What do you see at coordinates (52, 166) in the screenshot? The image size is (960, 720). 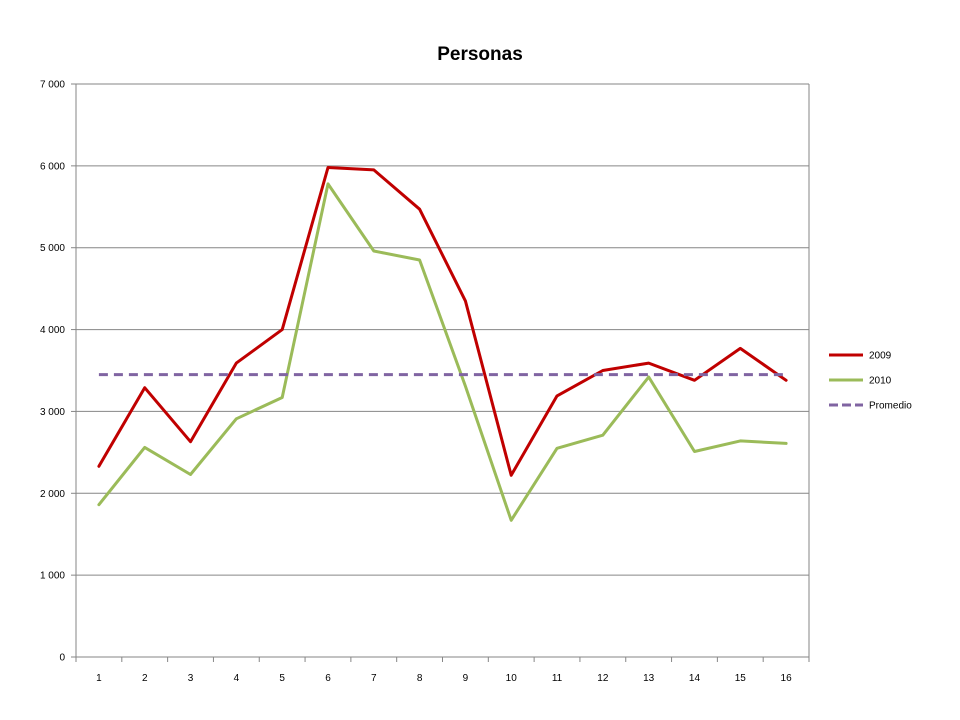 I see `y-tick-label: 6 000` at bounding box center [52, 166].